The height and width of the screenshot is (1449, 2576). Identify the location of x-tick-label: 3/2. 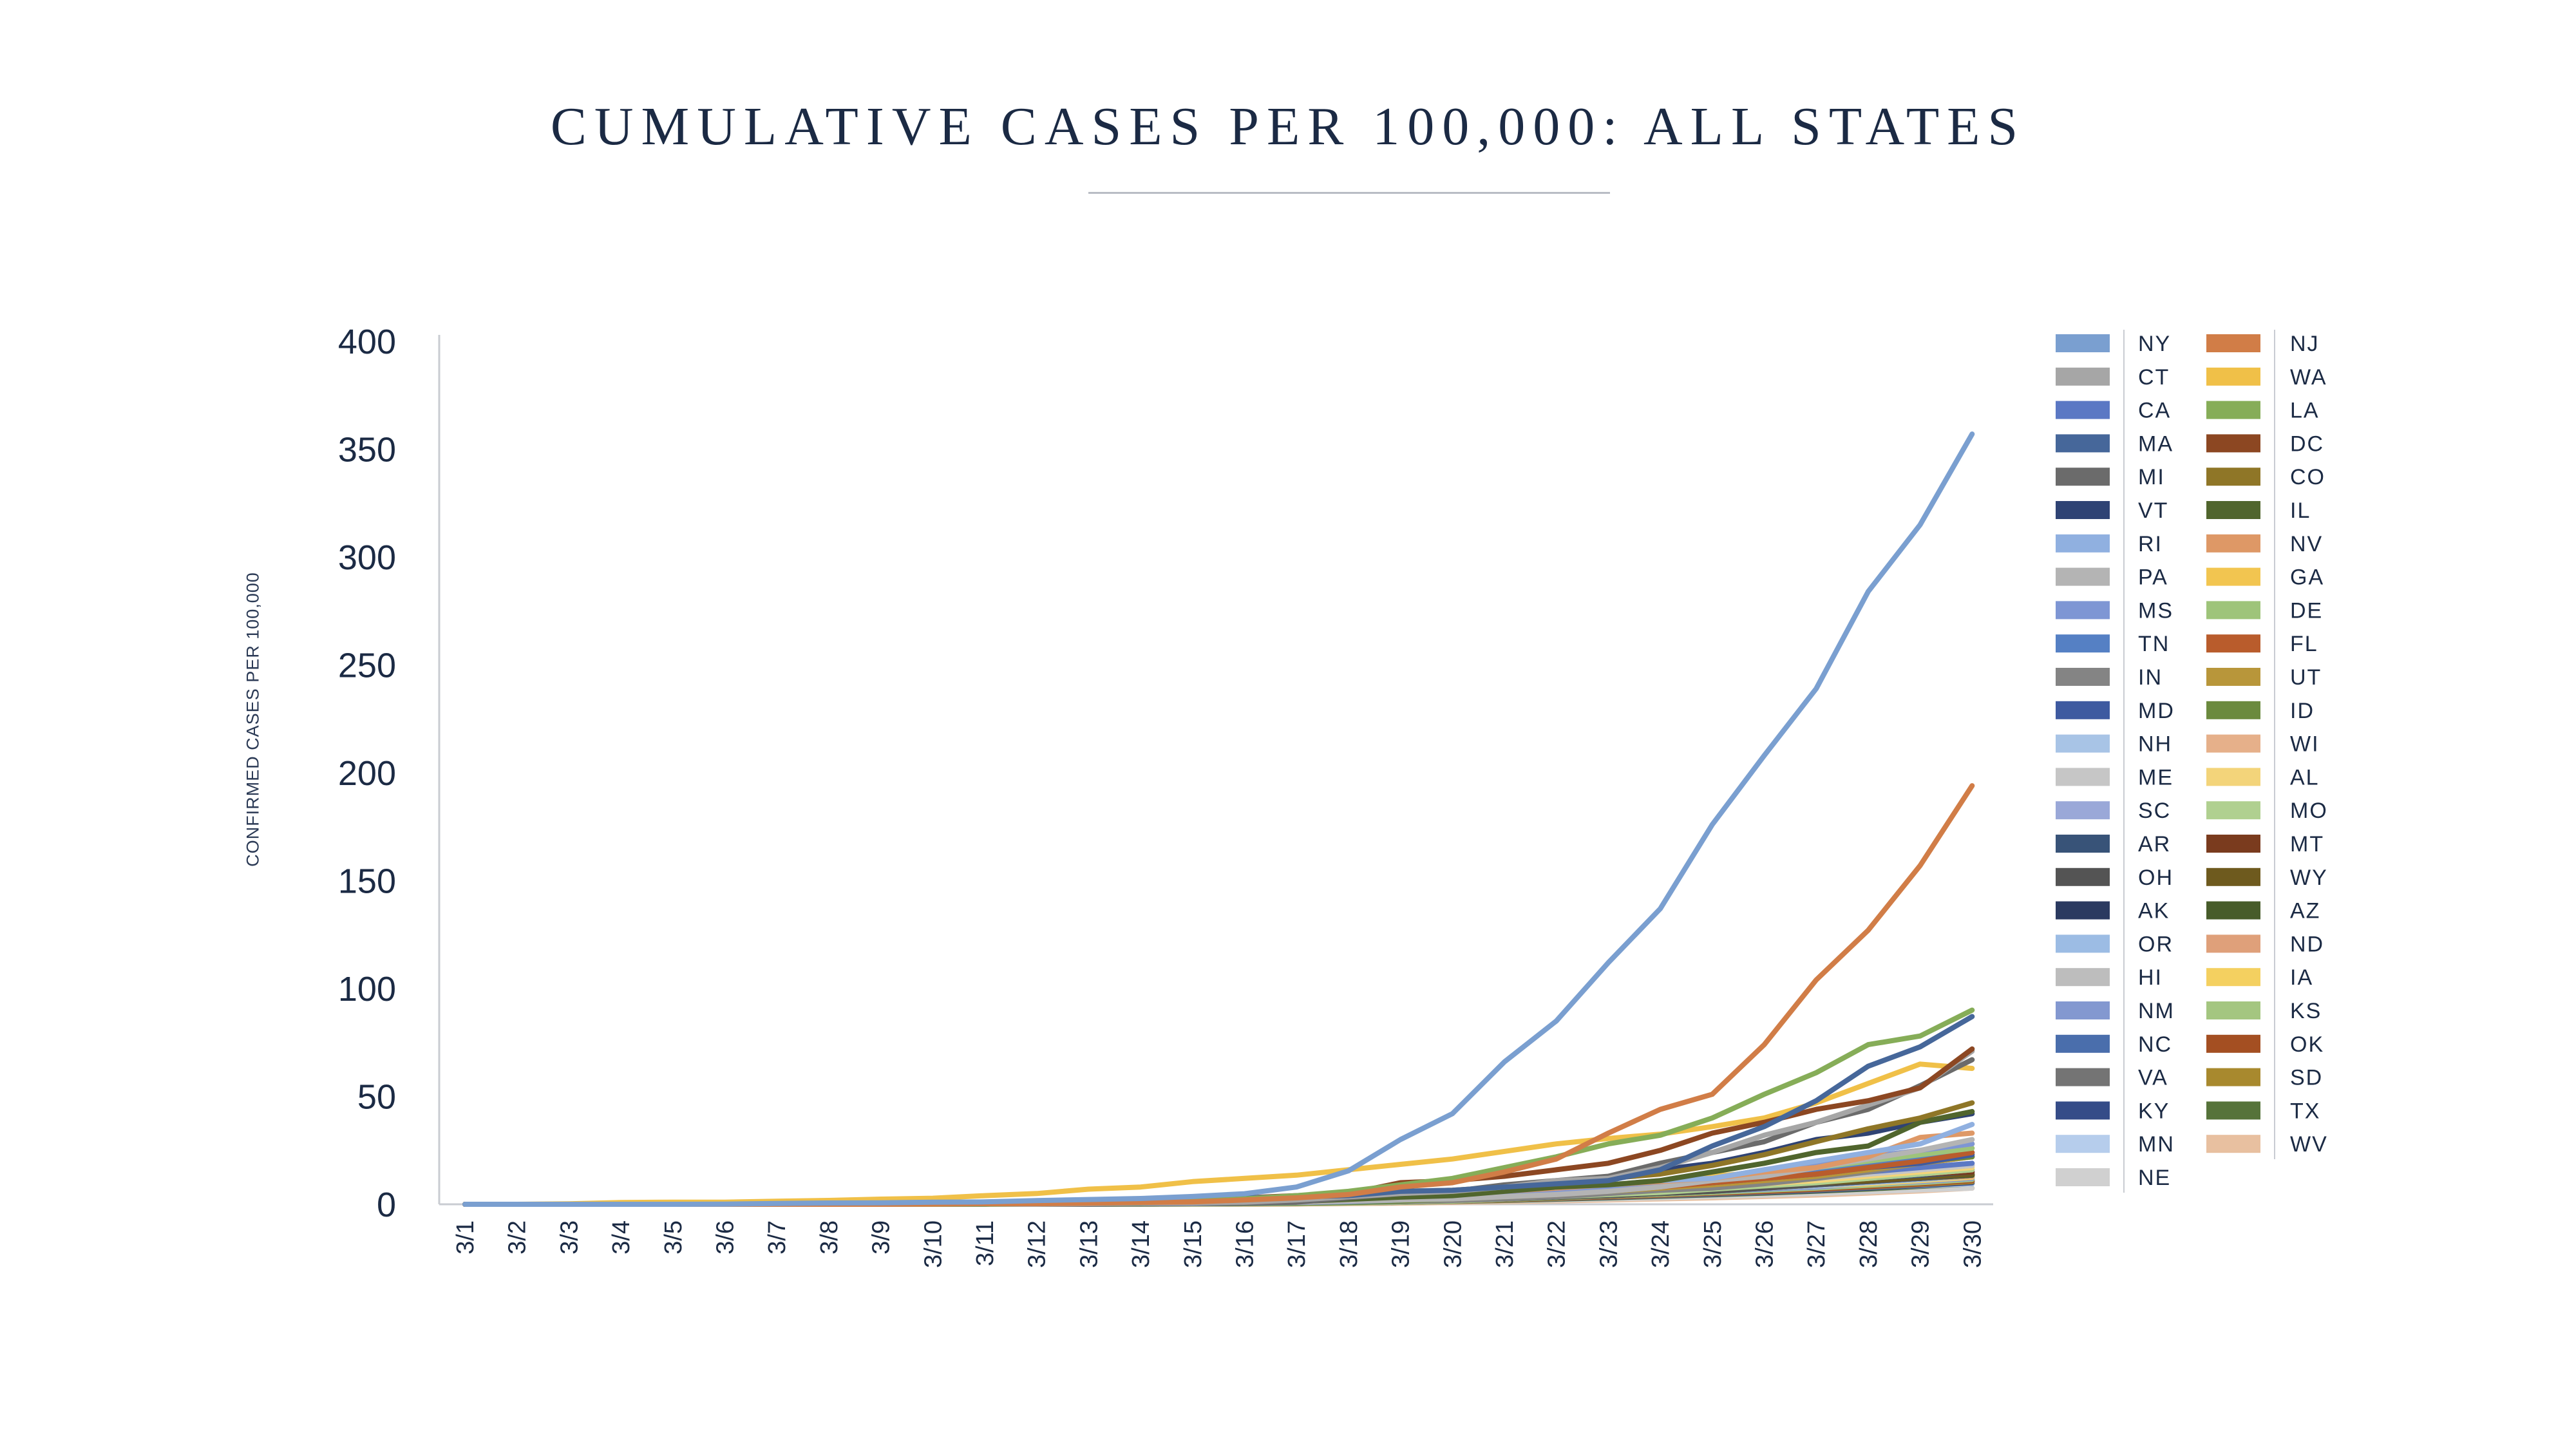
(517, 1237).